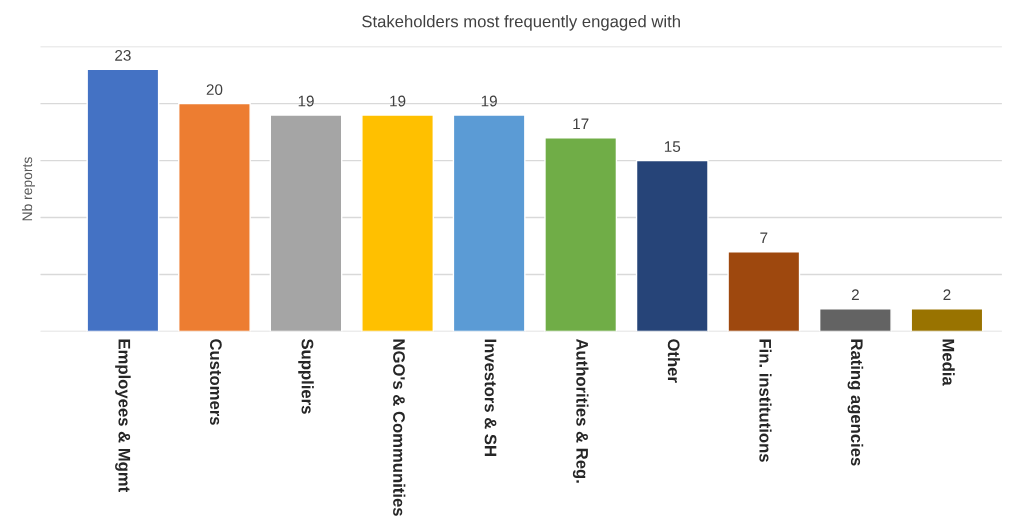 The height and width of the screenshot is (518, 1012). What do you see at coordinates (581, 124) in the screenshot?
I see `data-label: 17` at bounding box center [581, 124].